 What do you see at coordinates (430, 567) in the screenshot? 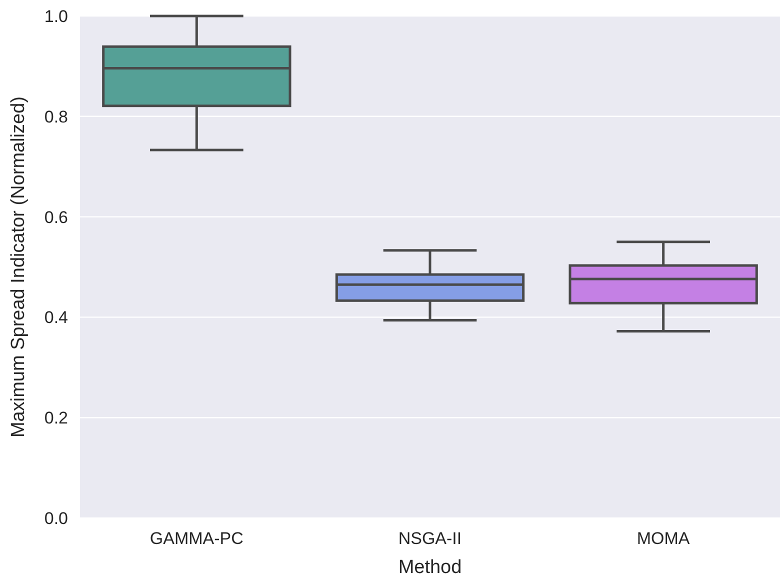
I see `x-axis-title: Method` at bounding box center [430, 567].